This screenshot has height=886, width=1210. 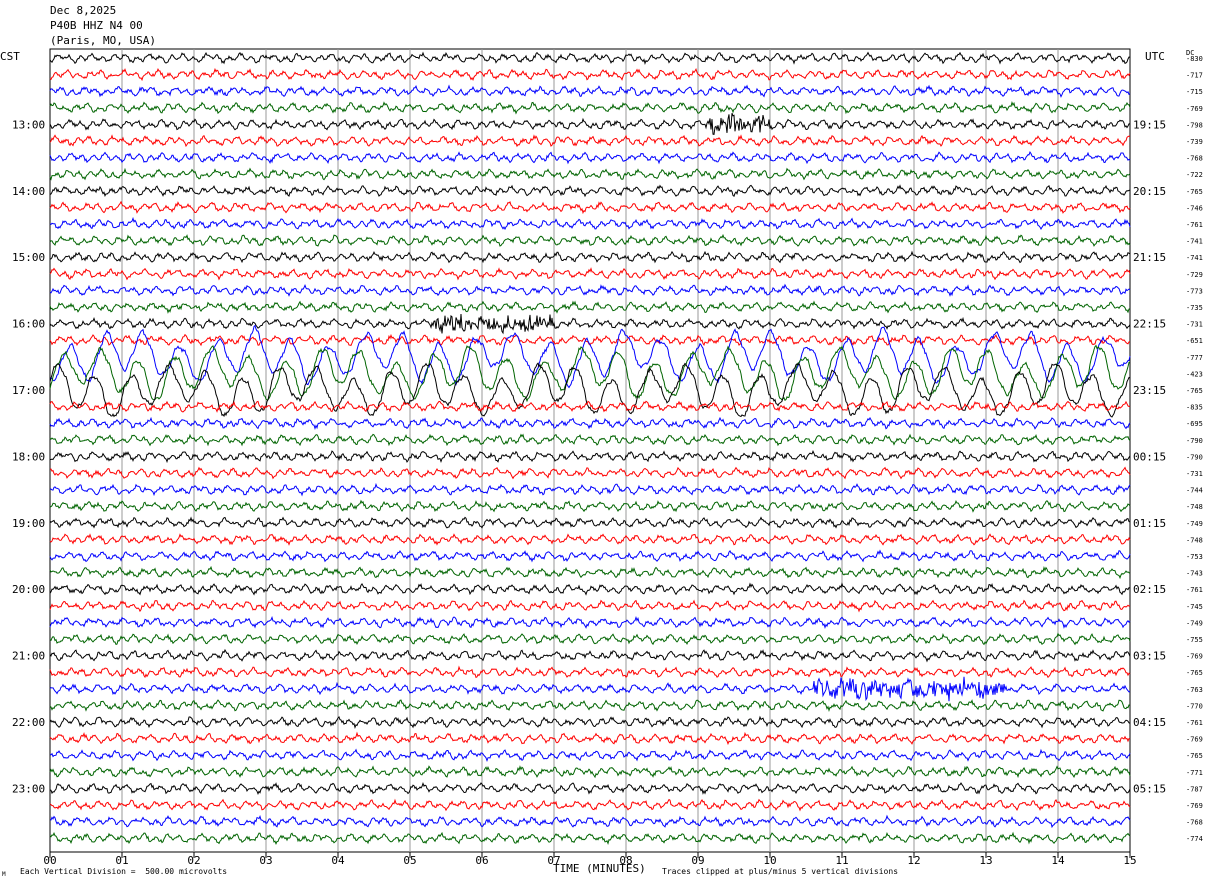 What do you see at coordinates (1194, 507) in the screenshot?
I see `dc-value: -748` at bounding box center [1194, 507].